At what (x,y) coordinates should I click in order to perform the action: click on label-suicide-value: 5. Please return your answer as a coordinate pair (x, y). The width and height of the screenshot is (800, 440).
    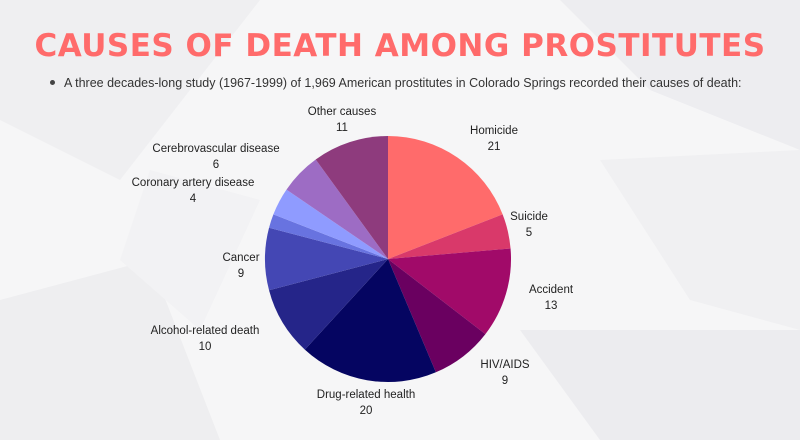
    Looking at the image, I should click on (529, 233).